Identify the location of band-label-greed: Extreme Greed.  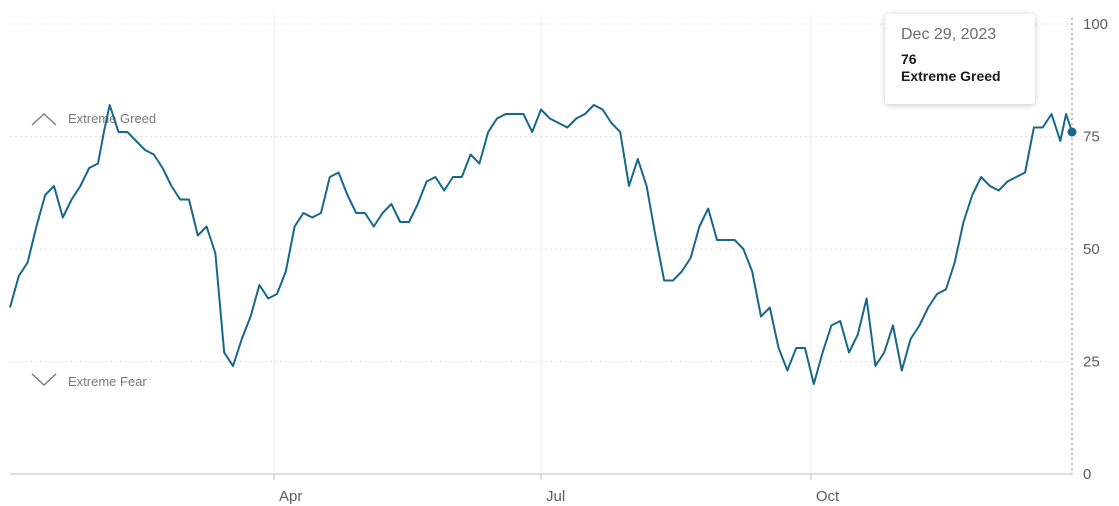
(112, 118).